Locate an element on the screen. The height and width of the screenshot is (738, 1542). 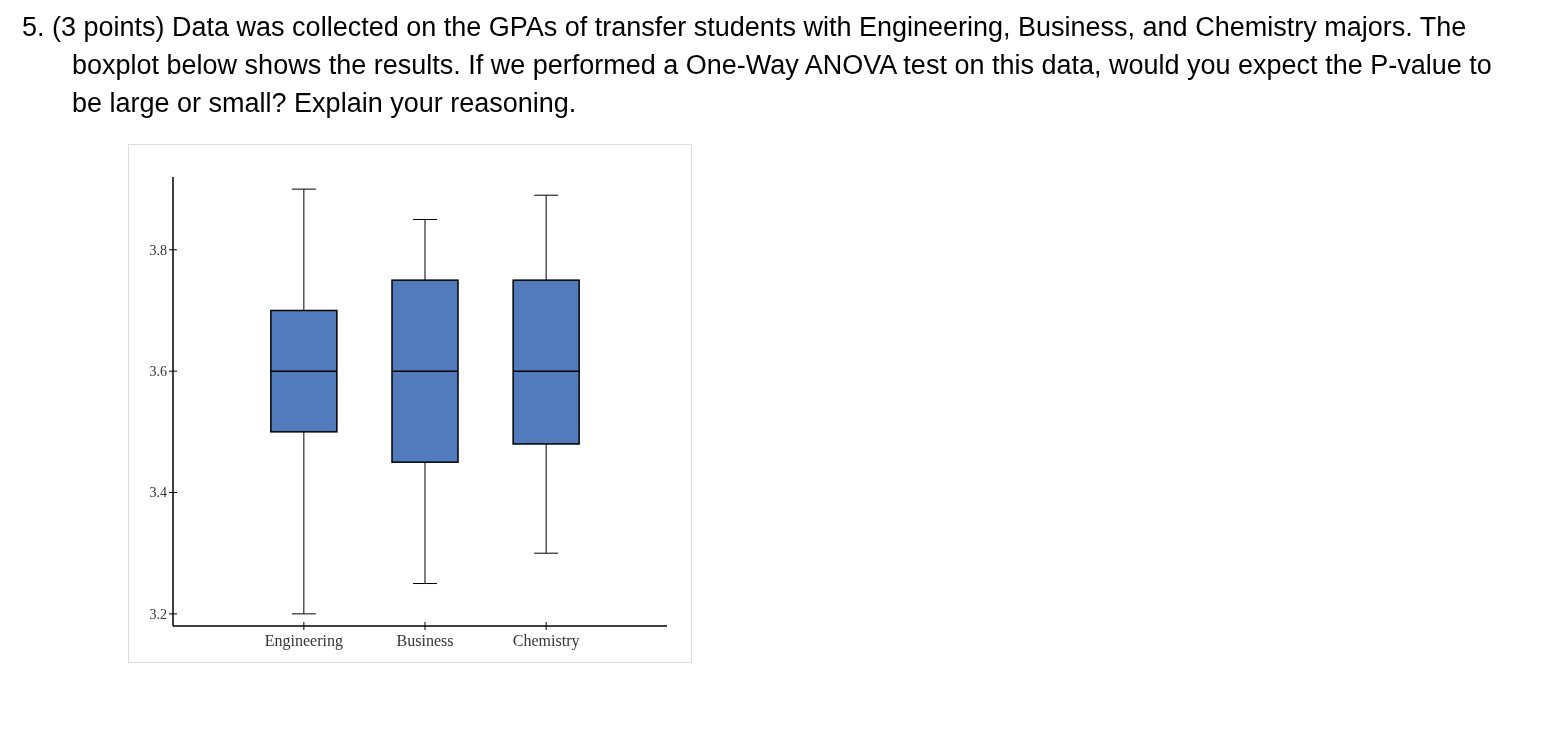
text: 5. (3 points) Data was collected on the GPAs of transfer students with Engineering, Business, and Chemistry majors. The boxplot below shows the results. If we performed a One-Way ANOVA test on this data, would you expect the P-value to be large or small? Explain your reasoning. is located at coordinates (756, 65).